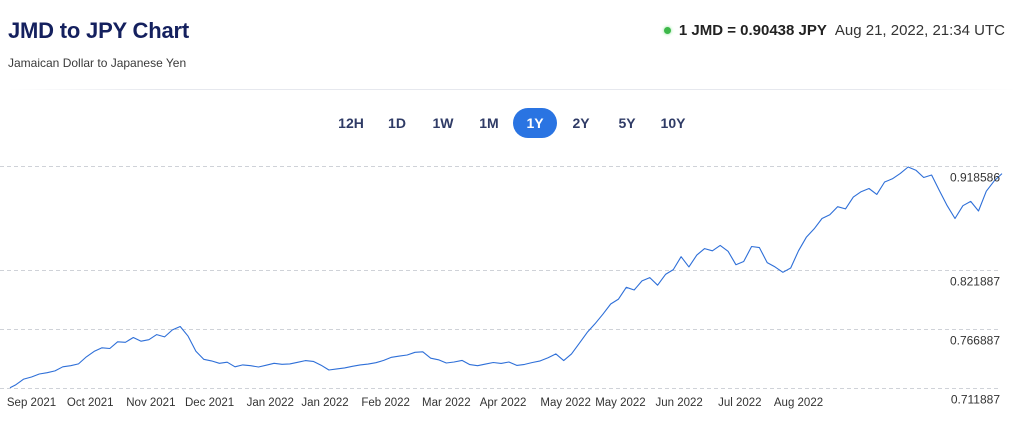 The width and height of the screenshot is (1024, 425). I want to click on period-tab-10y: 10Y, so click(673, 123).